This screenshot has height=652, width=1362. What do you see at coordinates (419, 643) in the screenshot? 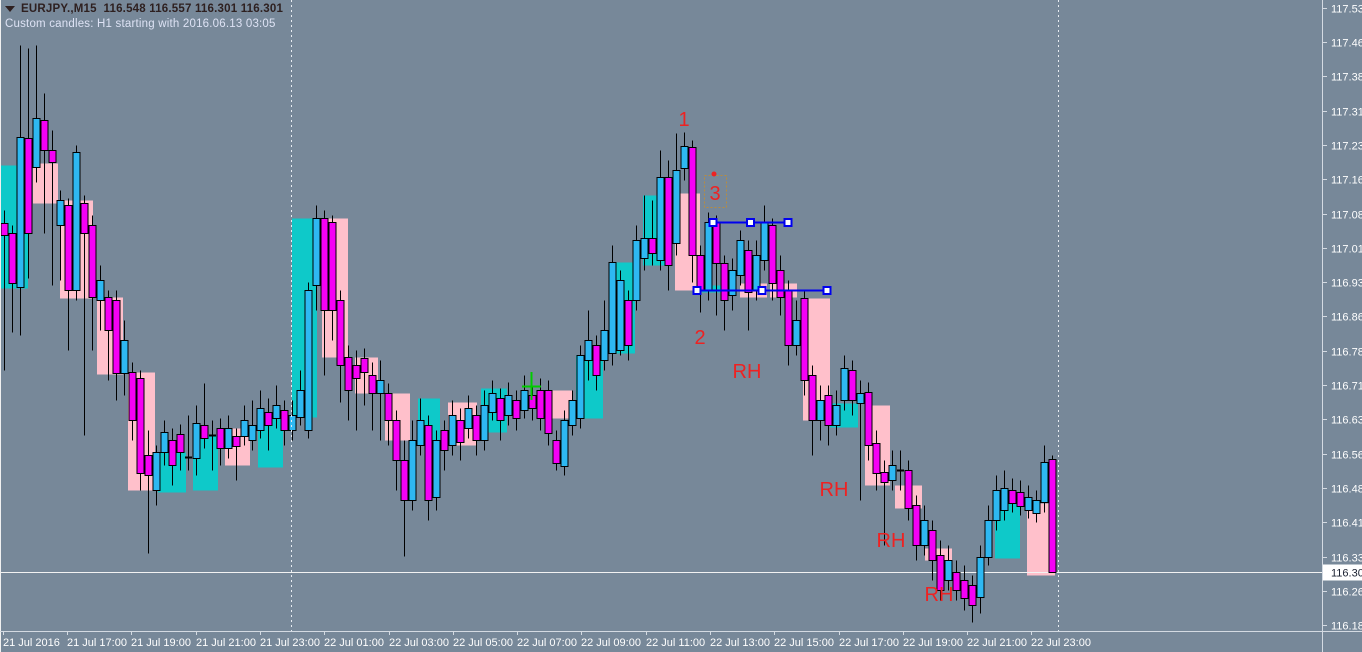
I see `time-axis-label: 22 Jul 03:00` at bounding box center [419, 643].